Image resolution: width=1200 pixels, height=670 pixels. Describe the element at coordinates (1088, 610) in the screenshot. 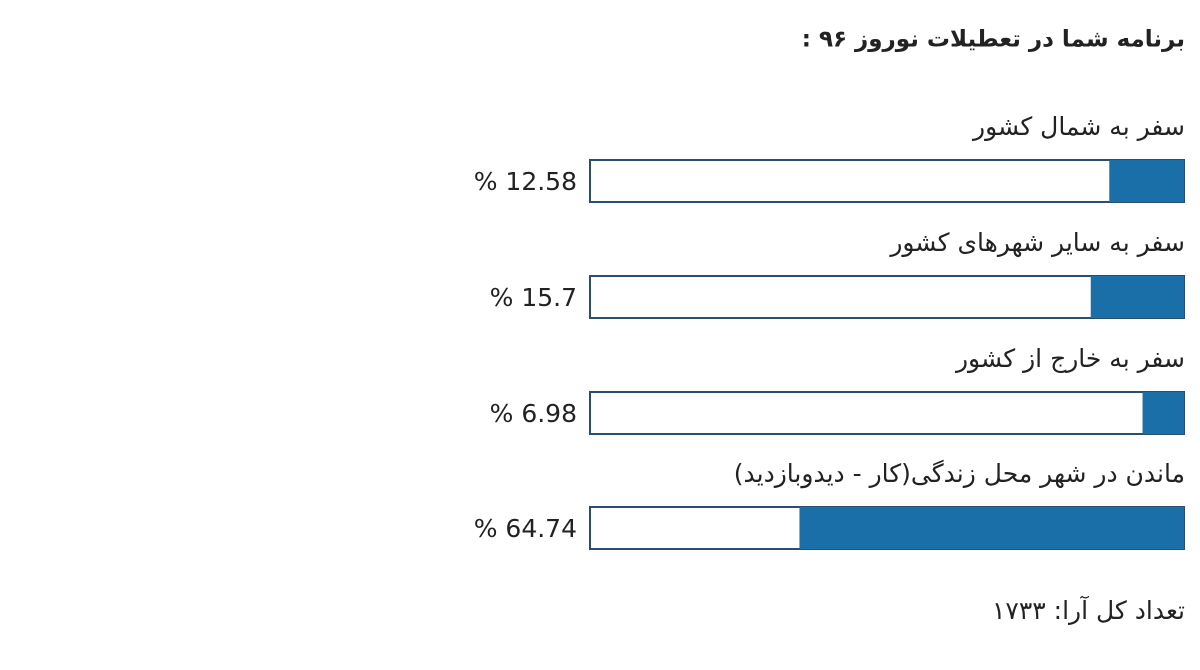

I see `total-votes: تعداد کل آرا: ۱۷۳۳` at that location.